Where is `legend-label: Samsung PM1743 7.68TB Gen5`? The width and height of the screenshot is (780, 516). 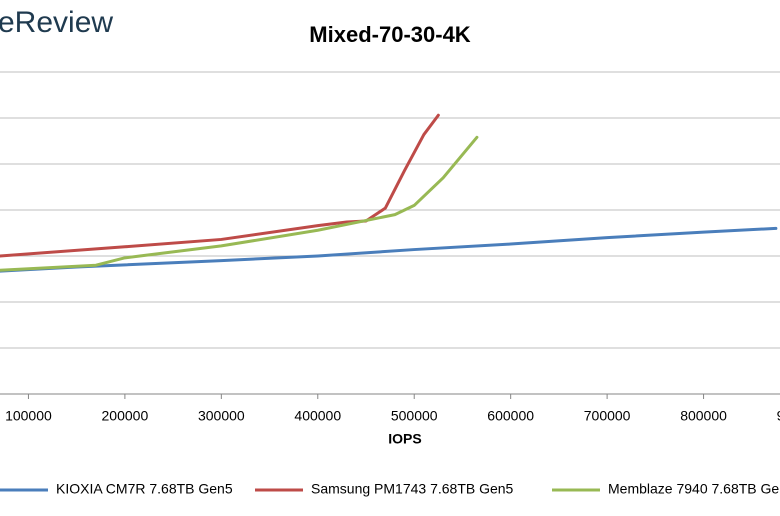 legend-label: Samsung PM1743 7.68TB Gen5 is located at coordinates (412, 489).